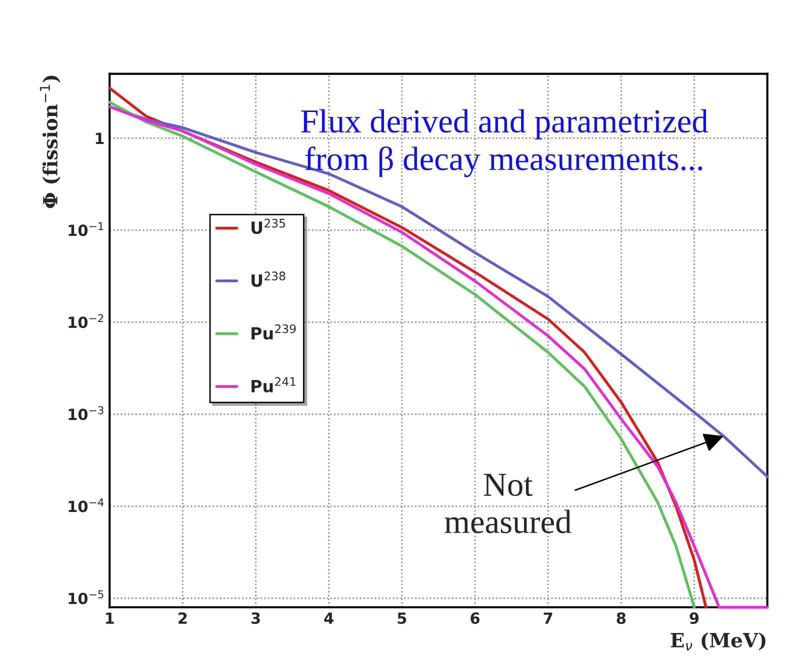 The width and height of the screenshot is (812, 671). What do you see at coordinates (329, 618) in the screenshot?
I see `x-tick-label: 4` at bounding box center [329, 618].